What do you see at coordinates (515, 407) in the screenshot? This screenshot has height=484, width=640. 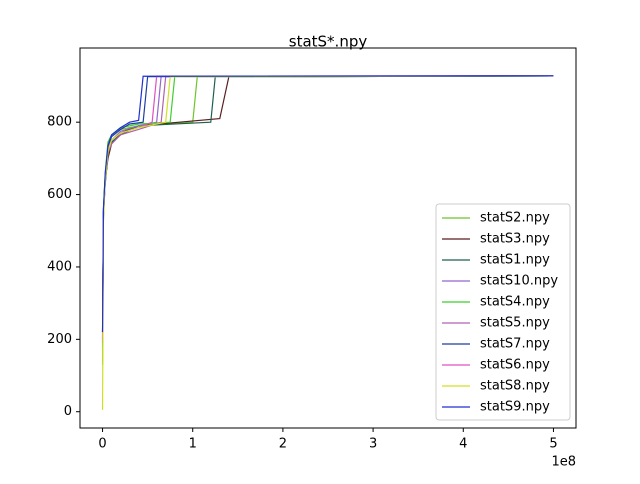 I see `legend-label: statS9.npy` at bounding box center [515, 407].